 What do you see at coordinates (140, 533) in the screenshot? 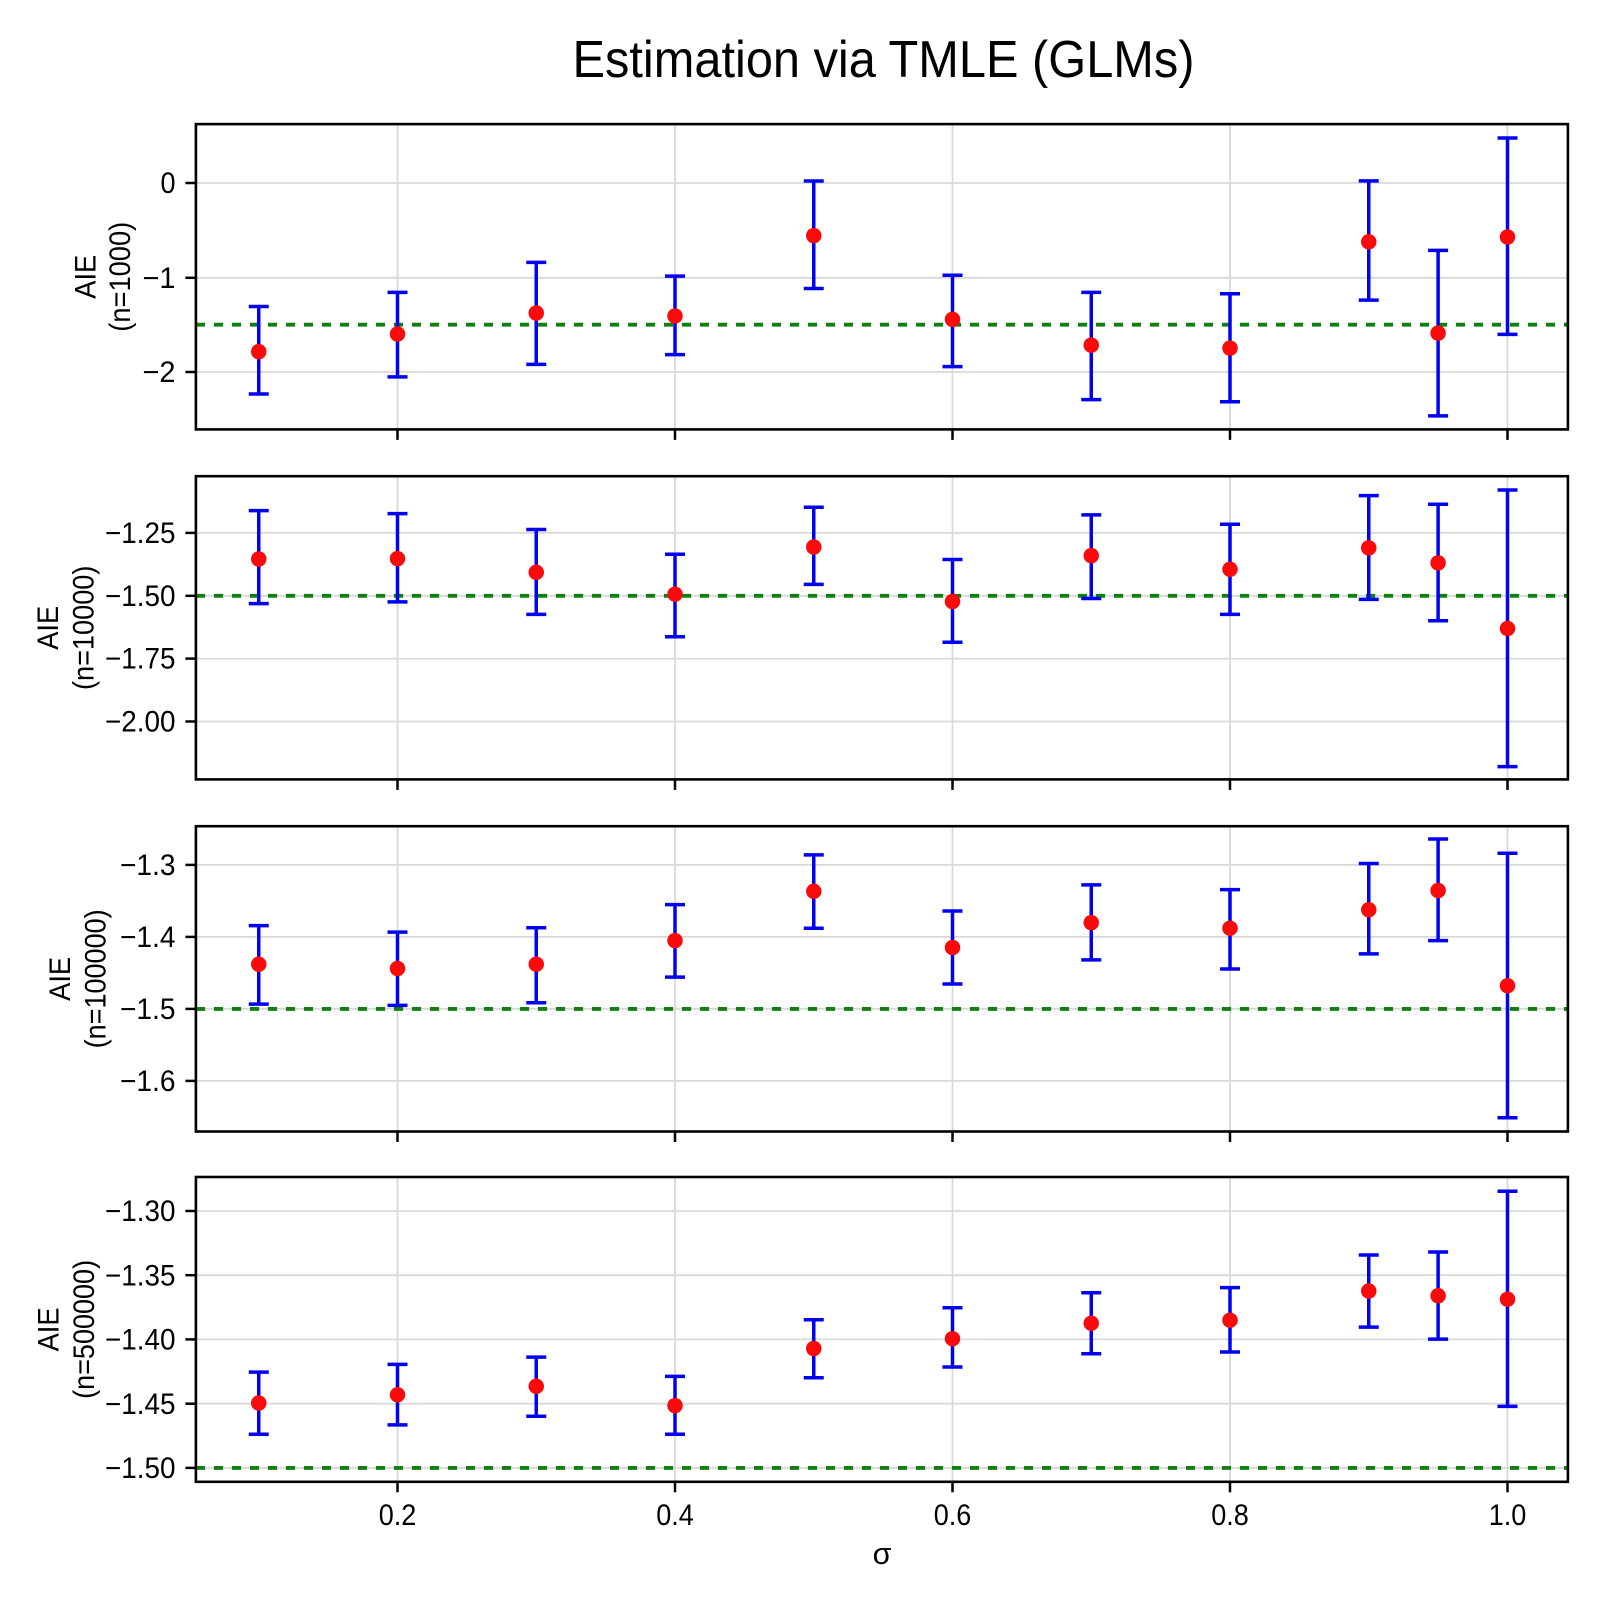
I see `svg-text: −1.25` at bounding box center [140, 533].